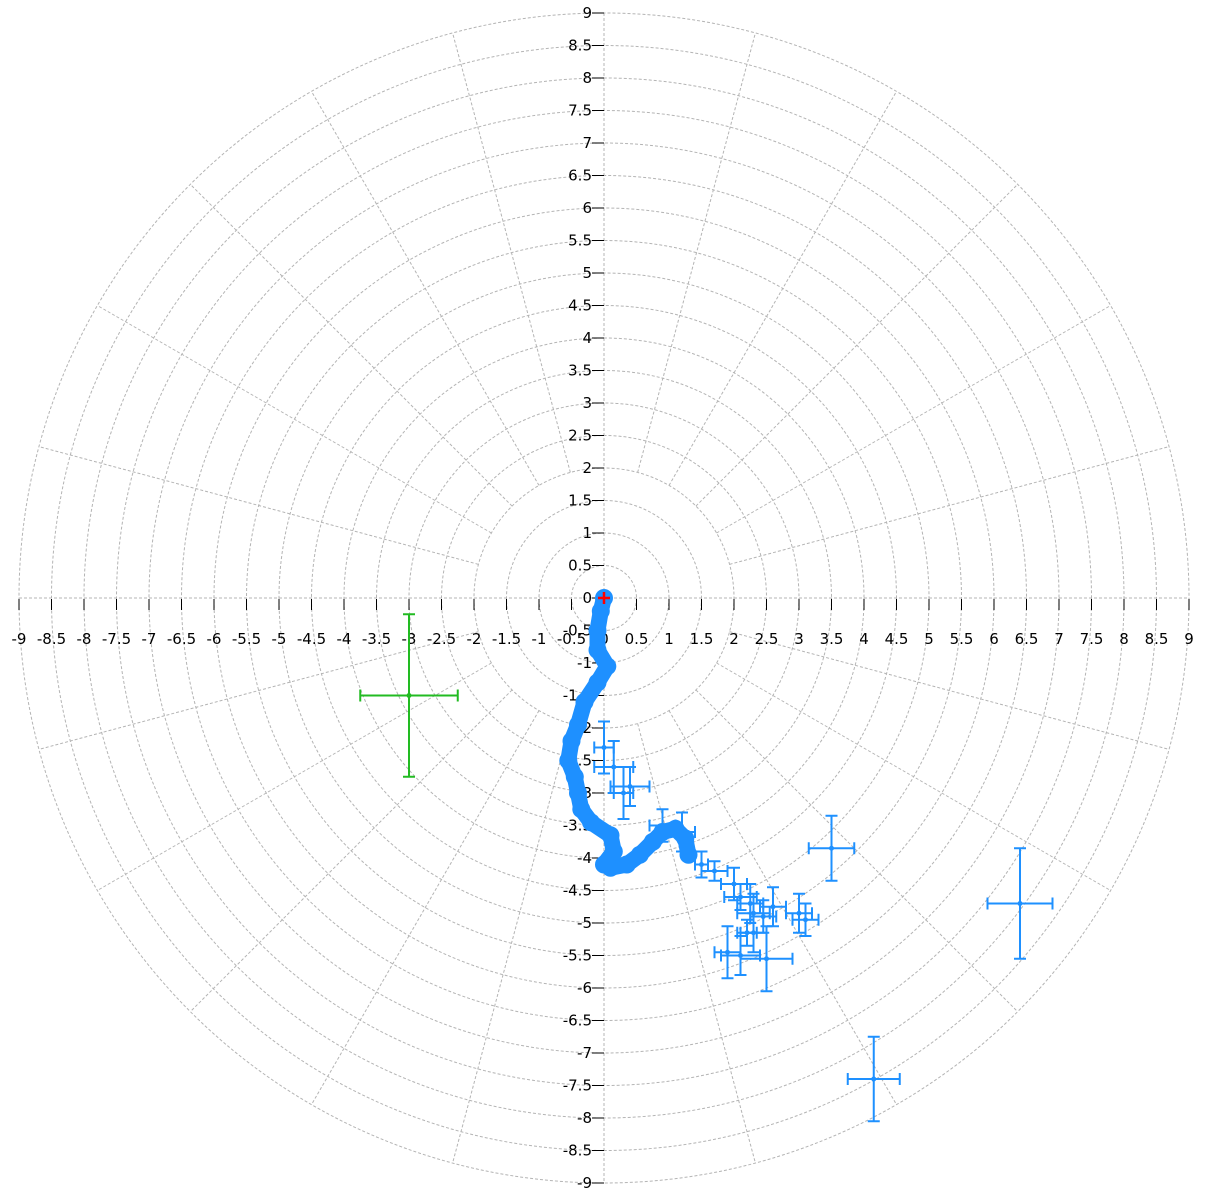 This screenshot has width=1208, height=1192. I want to click on y-tick-label: 1.5, so click(580, 501).